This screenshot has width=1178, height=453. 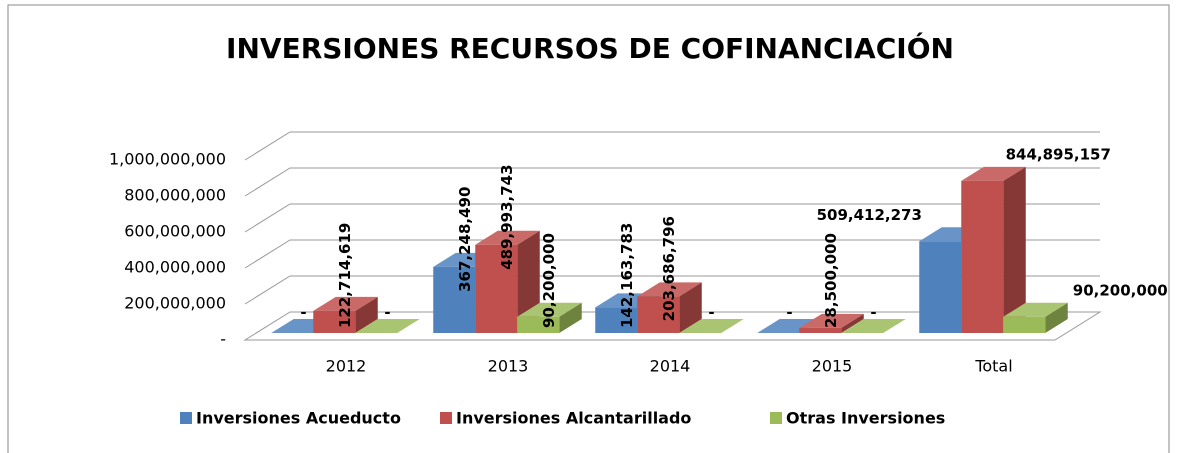 What do you see at coordinates (627, 275) in the screenshot?
I see `data-label: 142,163,783` at bounding box center [627, 275].